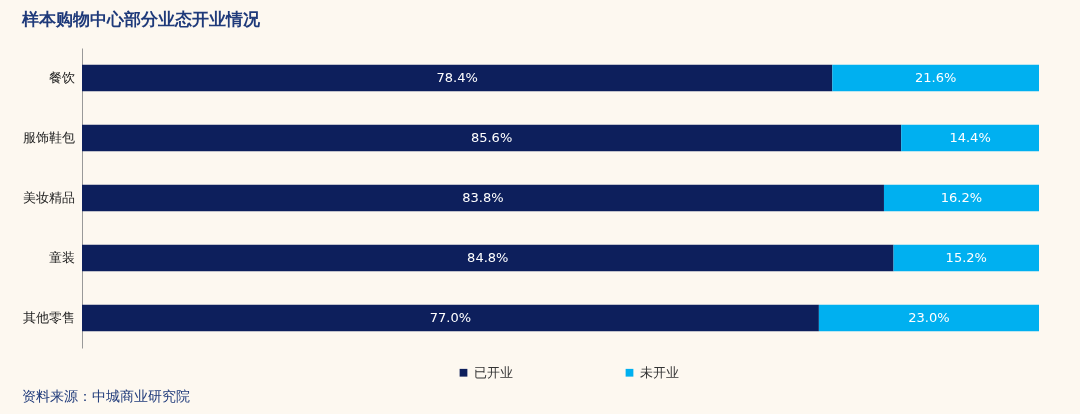  Describe the element at coordinates (48, 317) in the screenshot. I see `y-tick-label: 其他零售` at that location.